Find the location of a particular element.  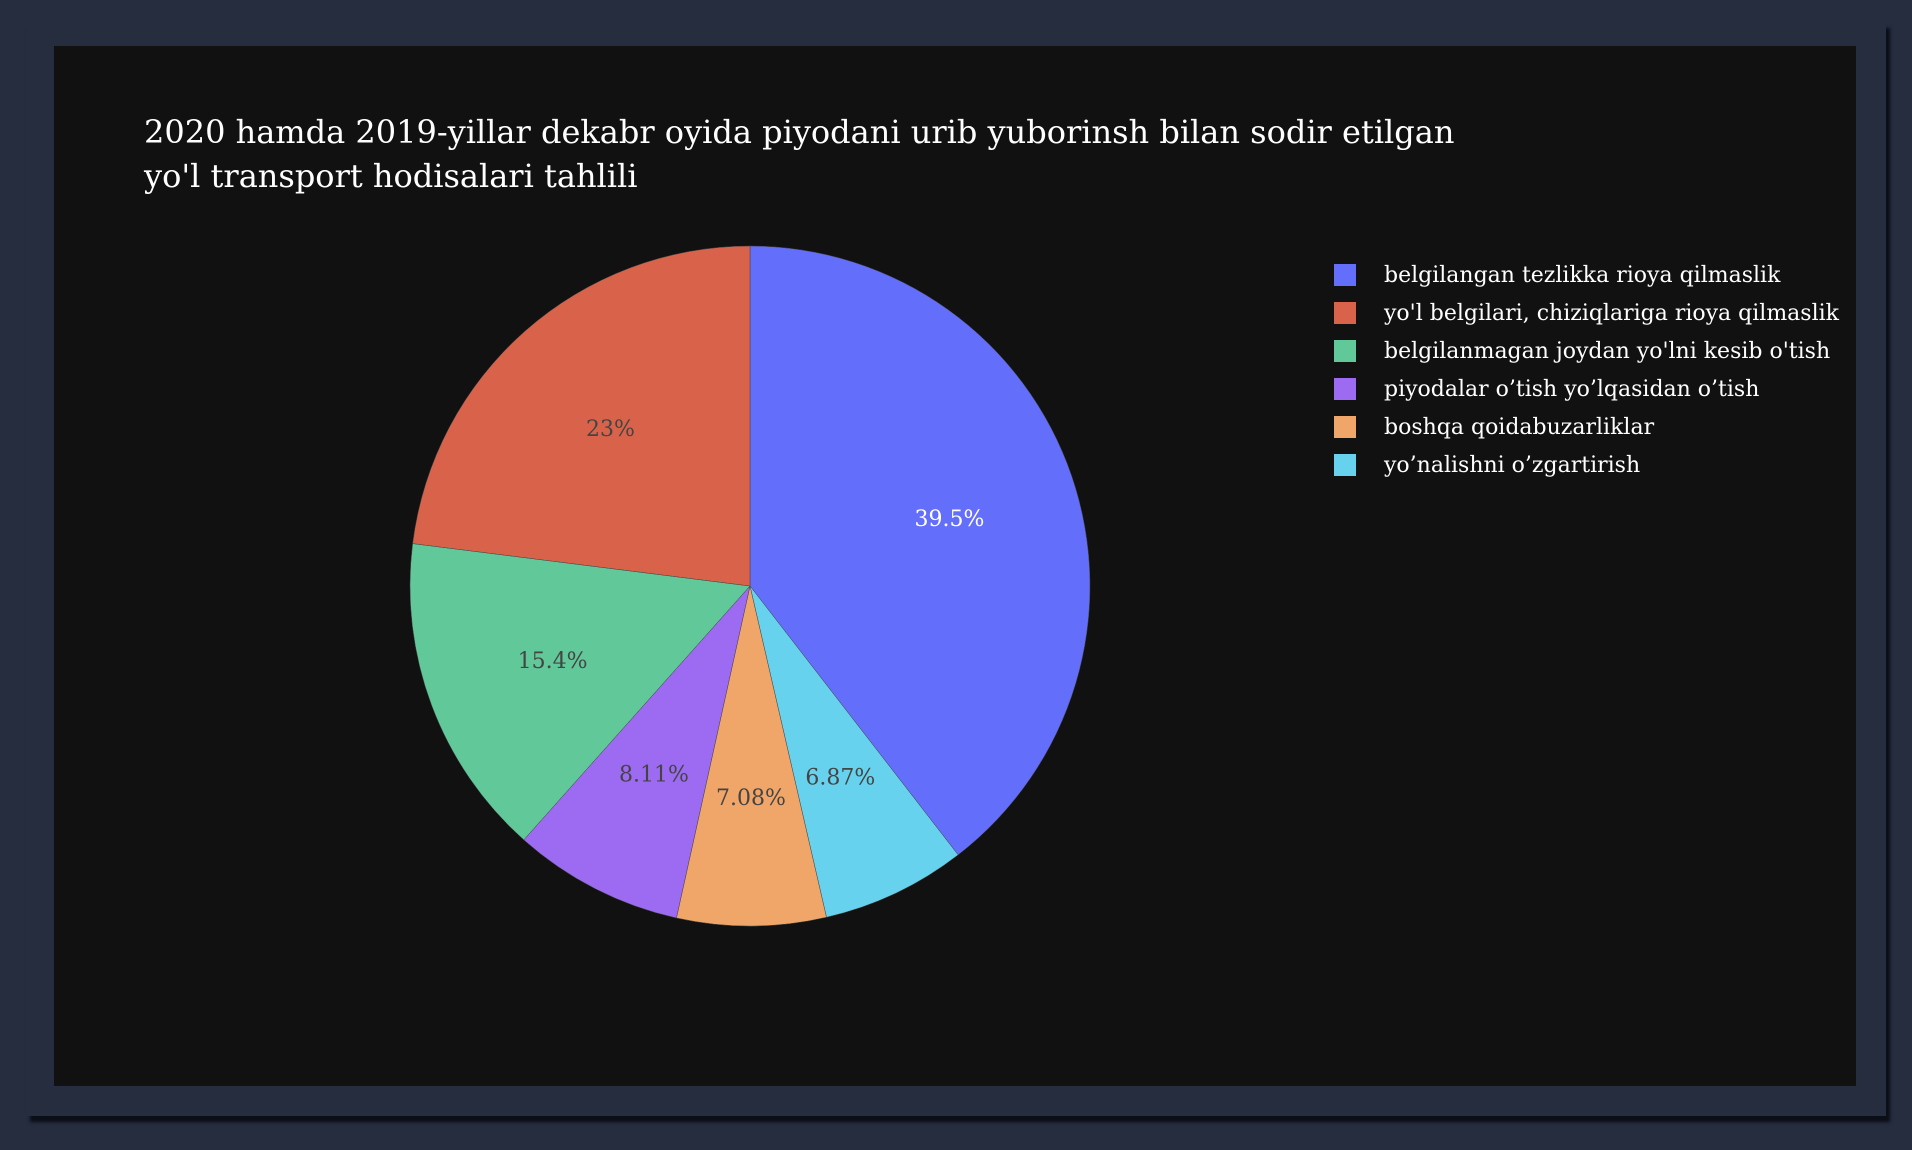

legend-label-4: boshqa qoidabuzarliklar is located at coordinates (1519, 427).